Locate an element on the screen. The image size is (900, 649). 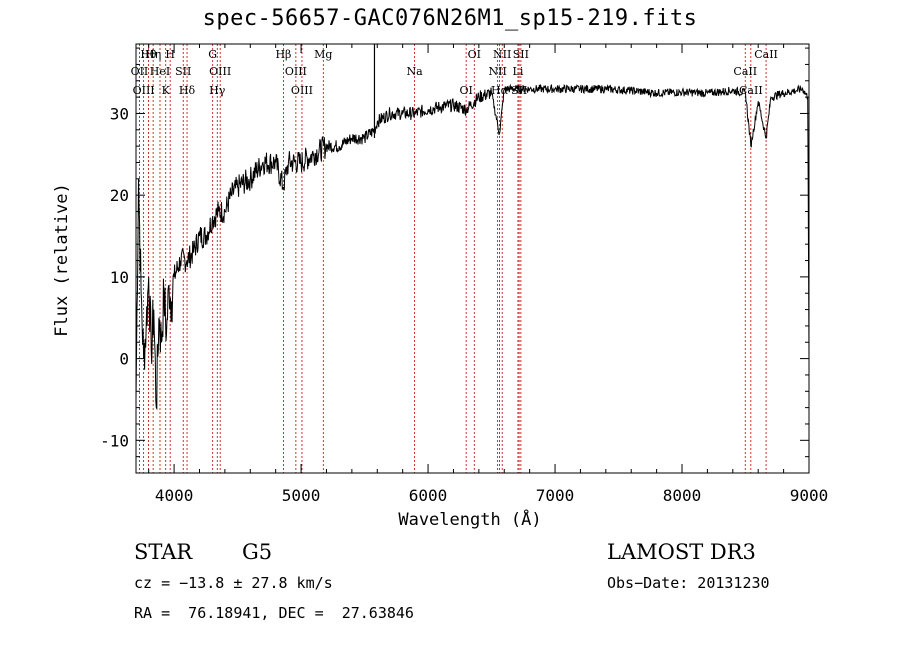
redshift-velocity: cz = −13.8 ± 27.8 km/s is located at coordinates (233, 583).